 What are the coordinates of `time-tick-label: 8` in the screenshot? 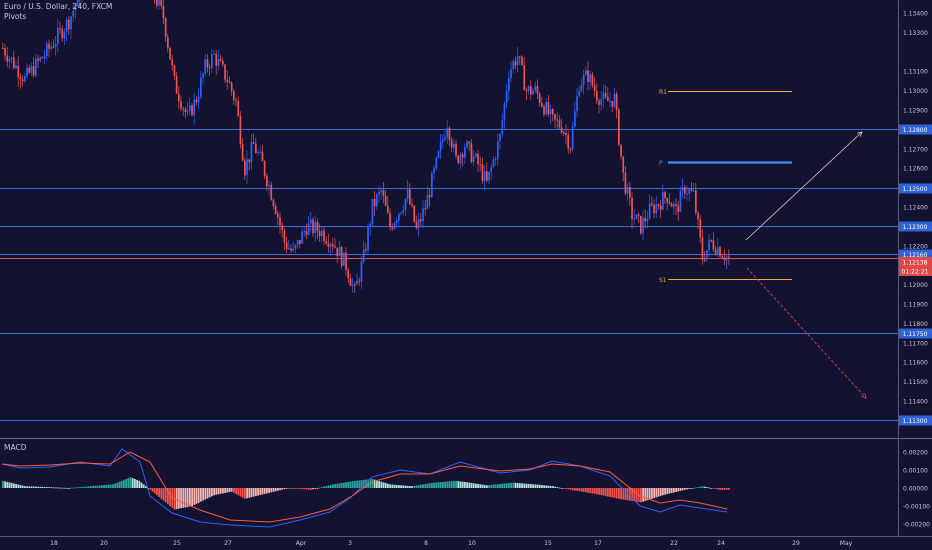 It's located at (426, 543).